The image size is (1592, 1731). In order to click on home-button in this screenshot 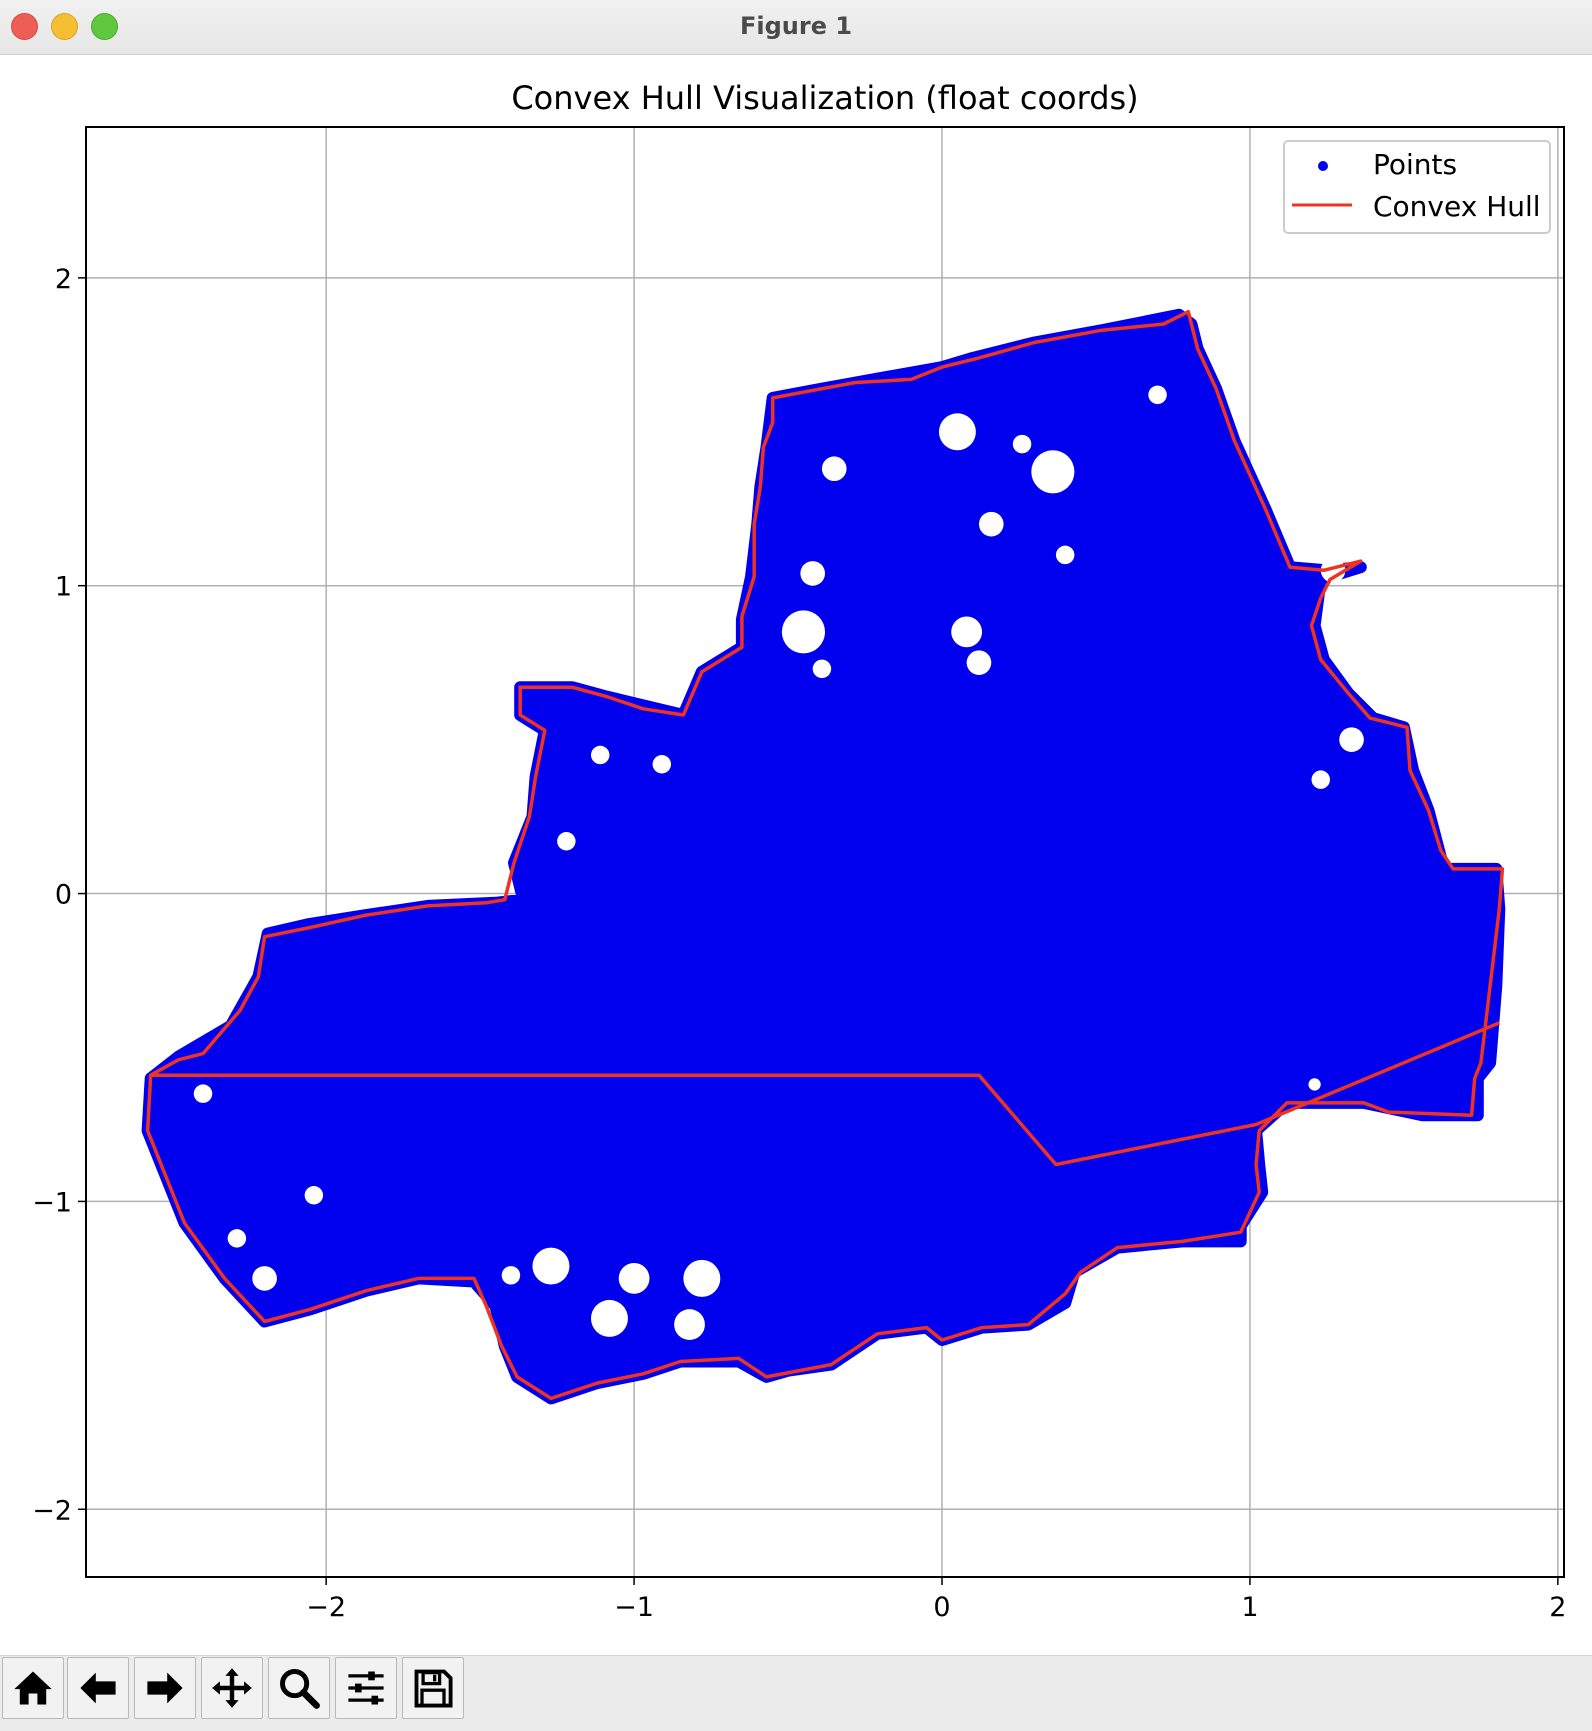, I will do `click(33, 1688)`.